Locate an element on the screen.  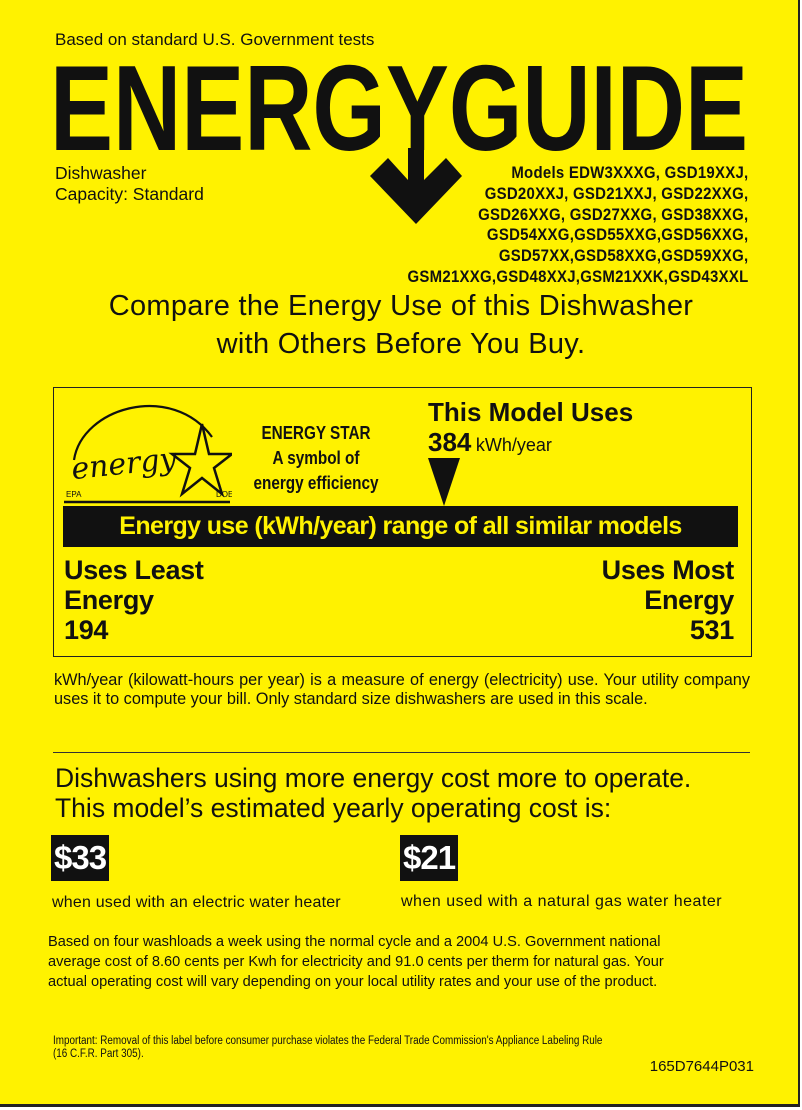
uses-least-value: 194 is located at coordinates (86, 630).